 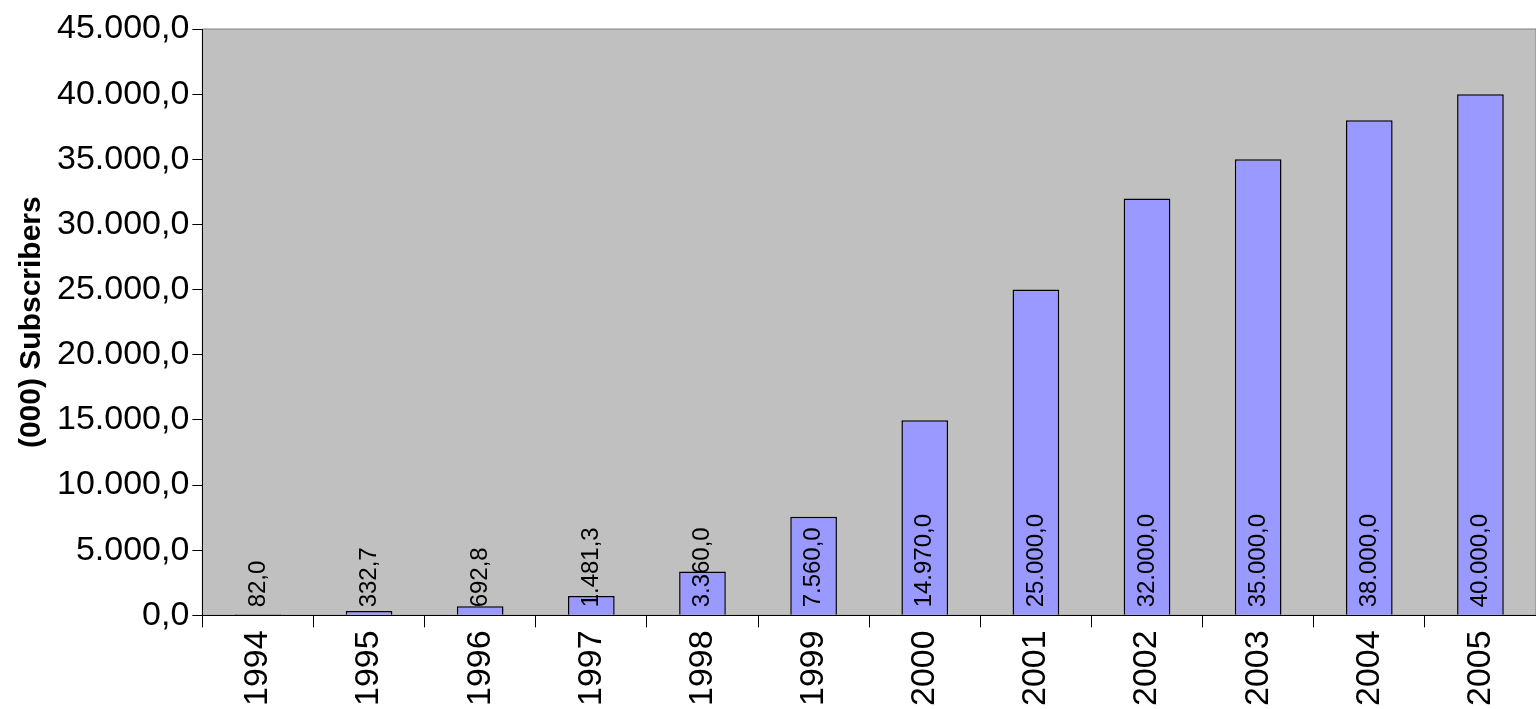 I want to click on data-label: 35.000,0, so click(x=1256, y=560).